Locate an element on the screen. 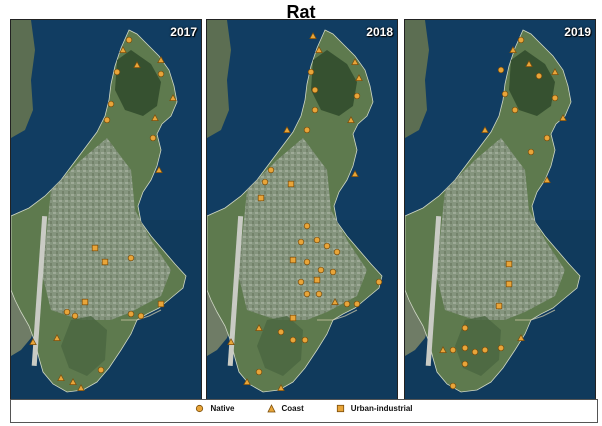 The height and width of the screenshot is (426, 602). urban-area is located at coordinates (500, 229).